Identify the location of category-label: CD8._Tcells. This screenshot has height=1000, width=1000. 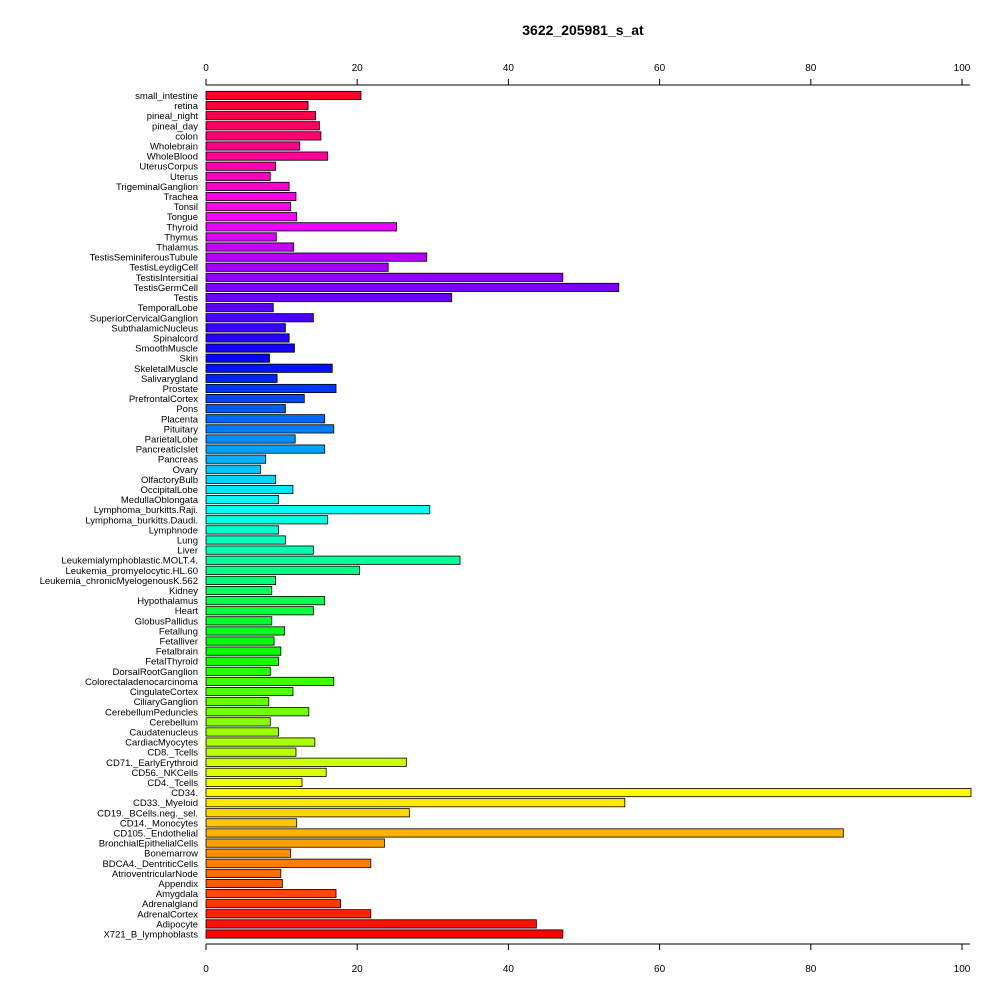
(172, 753).